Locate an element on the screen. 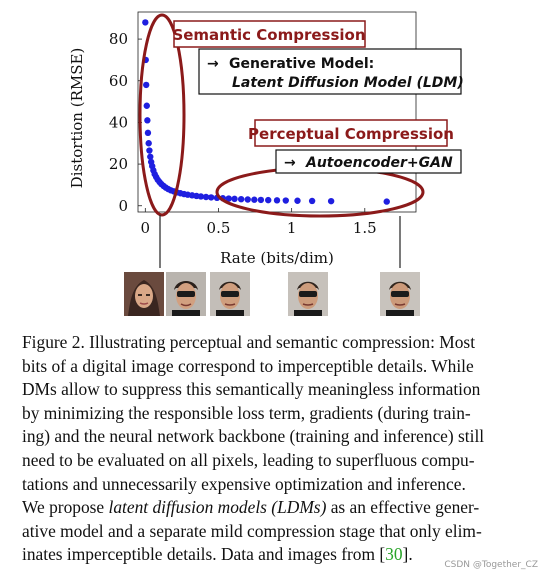 The height and width of the screenshot is (574, 544). y-tick-label: 20 is located at coordinates (118, 164).